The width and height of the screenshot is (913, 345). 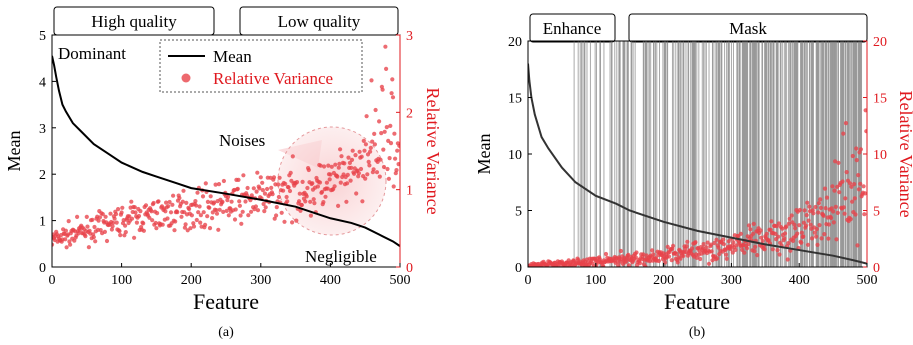 I want to click on x-tick-label: 100, so click(x=121, y=280).